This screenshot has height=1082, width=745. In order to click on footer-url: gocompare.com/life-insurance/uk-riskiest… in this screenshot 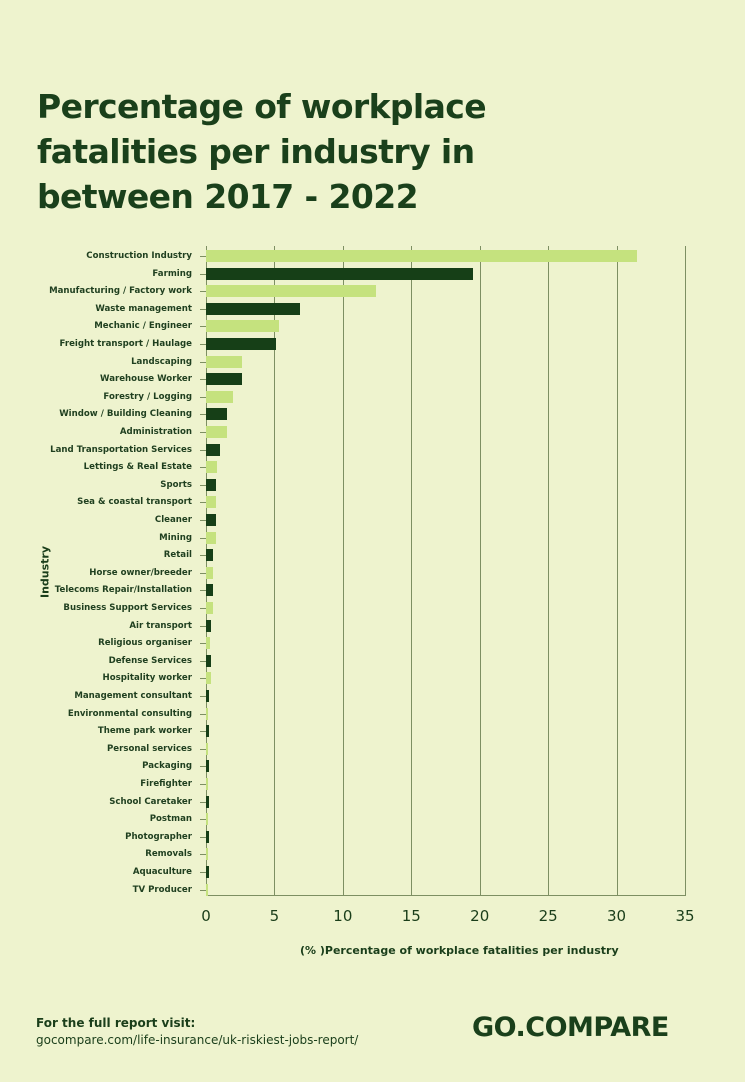, I will do `click(197, 1040)`.